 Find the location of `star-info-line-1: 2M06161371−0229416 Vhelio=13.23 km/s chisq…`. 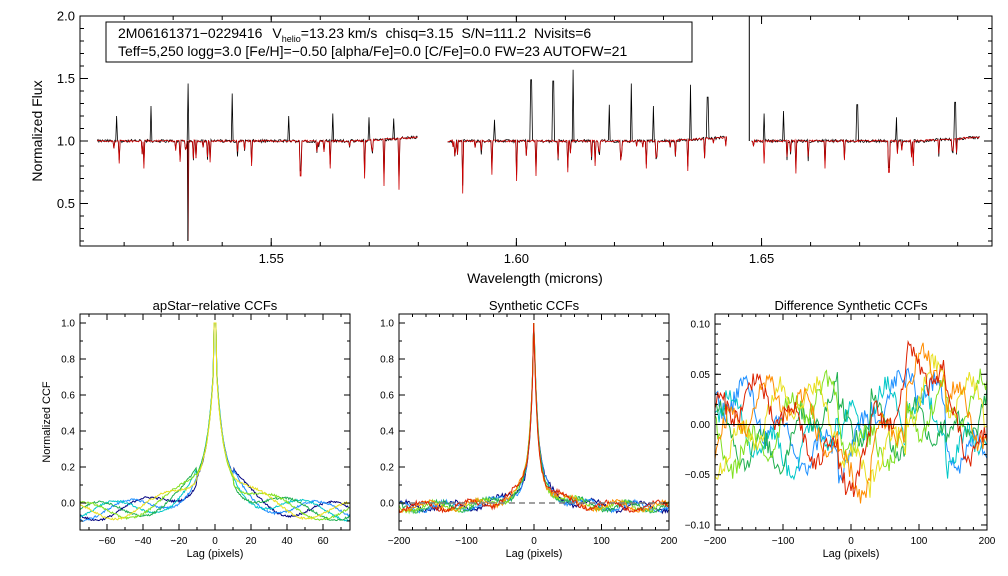

star-info-line-1: 2M06161371−0229416 Vhelio=13.23 km/s chisq… is located at coordinates (354, 34).